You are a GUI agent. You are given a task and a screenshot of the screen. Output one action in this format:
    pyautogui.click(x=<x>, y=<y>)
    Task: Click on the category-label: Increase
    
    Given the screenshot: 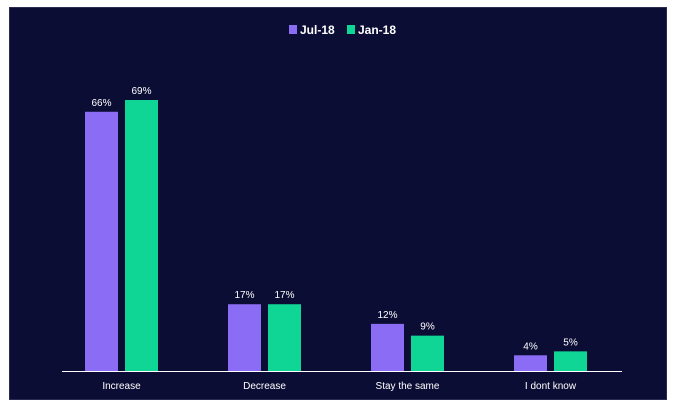 What is the action you would take?
    pyautogui.click(x=121, y=386)
    